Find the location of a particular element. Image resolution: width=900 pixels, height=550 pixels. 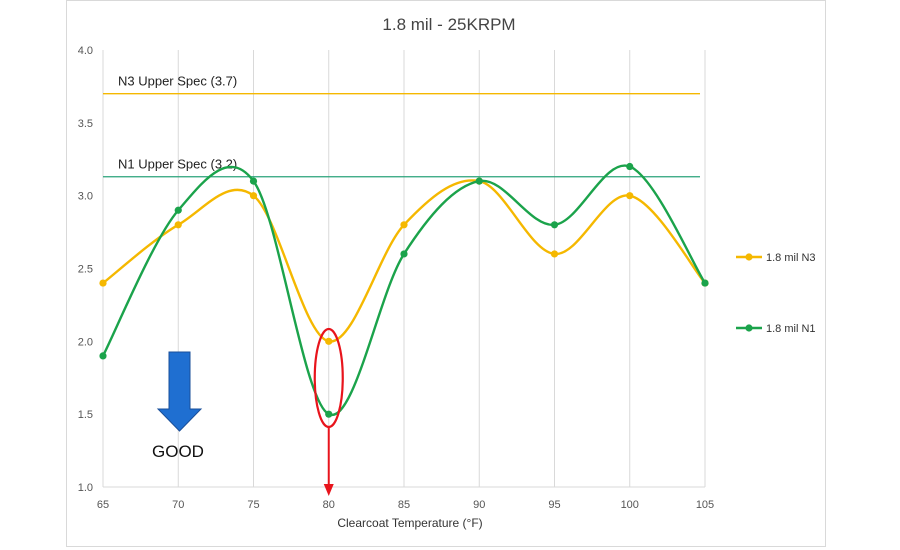

reference-line-label: N1 Upper Spec (3.2) is located at coordinates (177, 164).